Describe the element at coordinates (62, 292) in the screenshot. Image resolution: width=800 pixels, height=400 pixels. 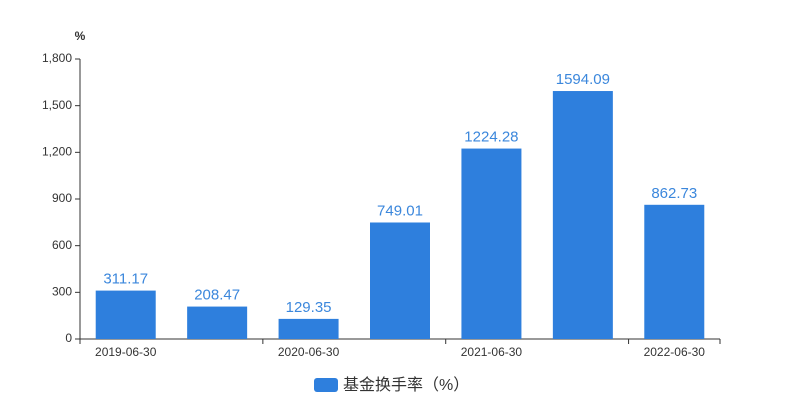
I see `y-tick-label: 300` at that location.